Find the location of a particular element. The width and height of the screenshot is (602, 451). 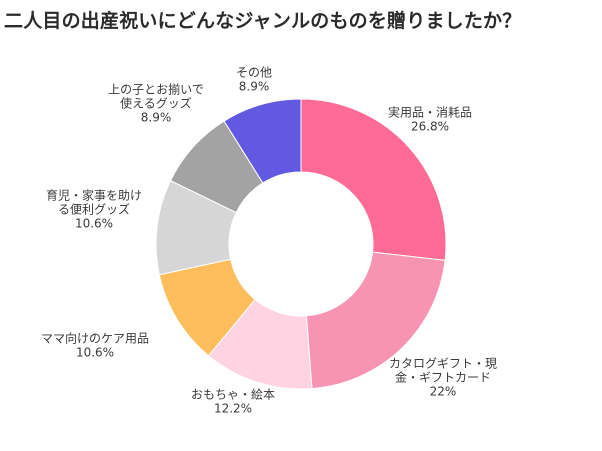

slice-category-label: 金・ギフトカード is located at coordinates (443, 377).